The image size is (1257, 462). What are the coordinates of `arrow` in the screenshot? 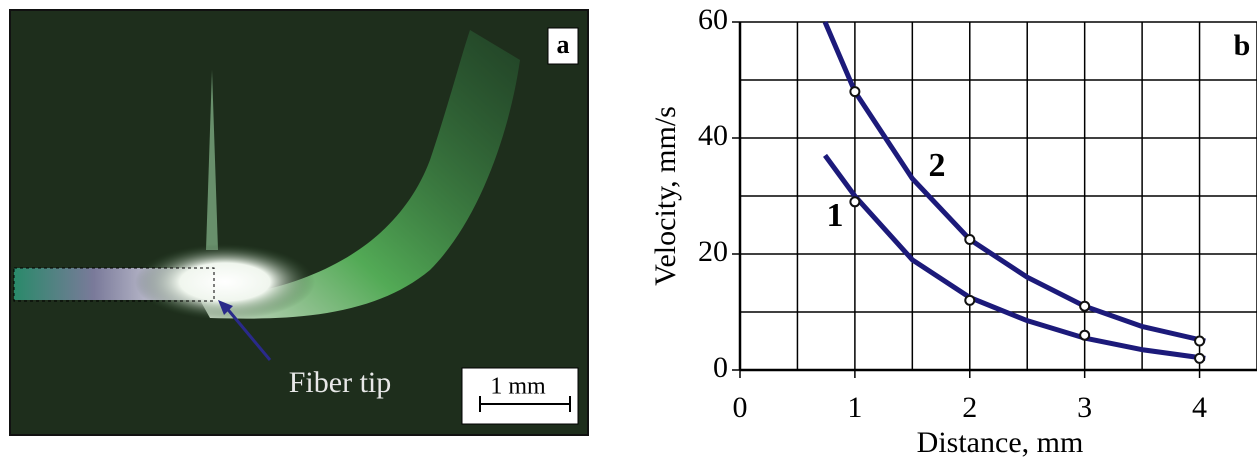 It's located at (247, 333).